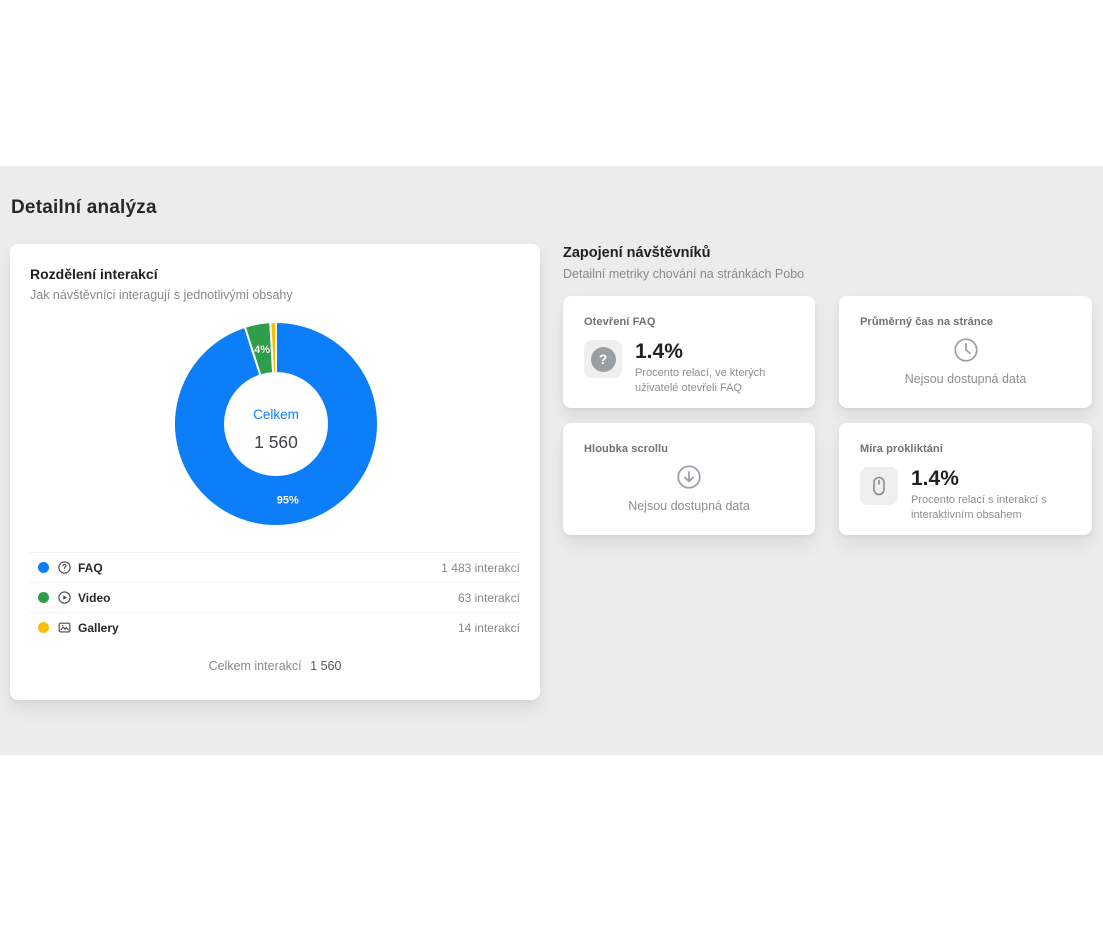  What do you see at coordinates (275, 627) in the screenshot?
I see `legend-row-gallery: Gallery 14 interakcí` at bounding box center [275, 627].